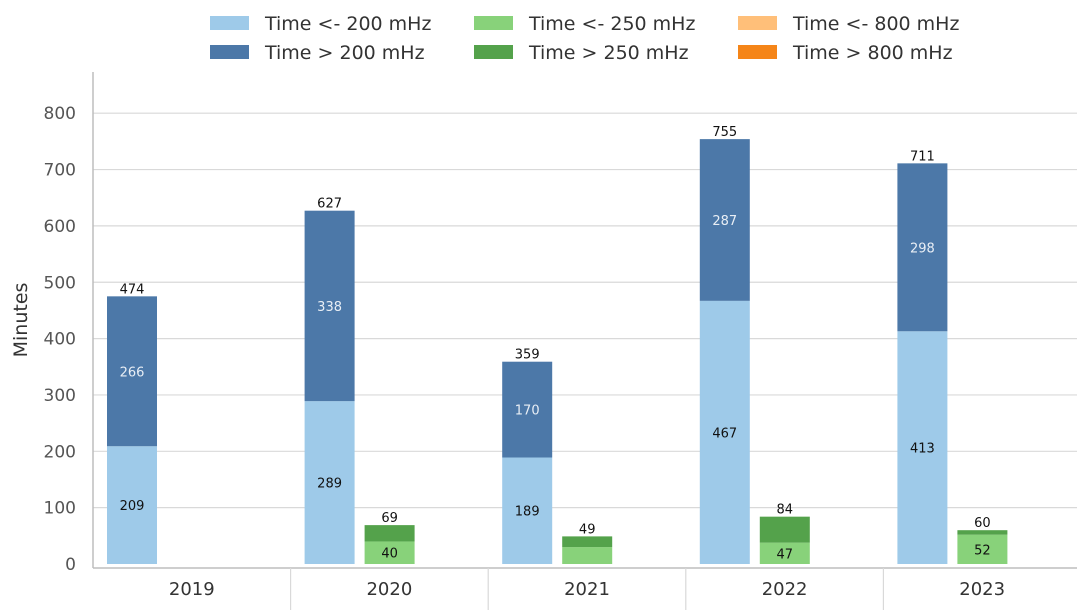 This screenshot has height=610, width=1077. Describe the element at coordinates (60, 509) in the screenshot. I see `y-tick-label-100: 100` at that location.